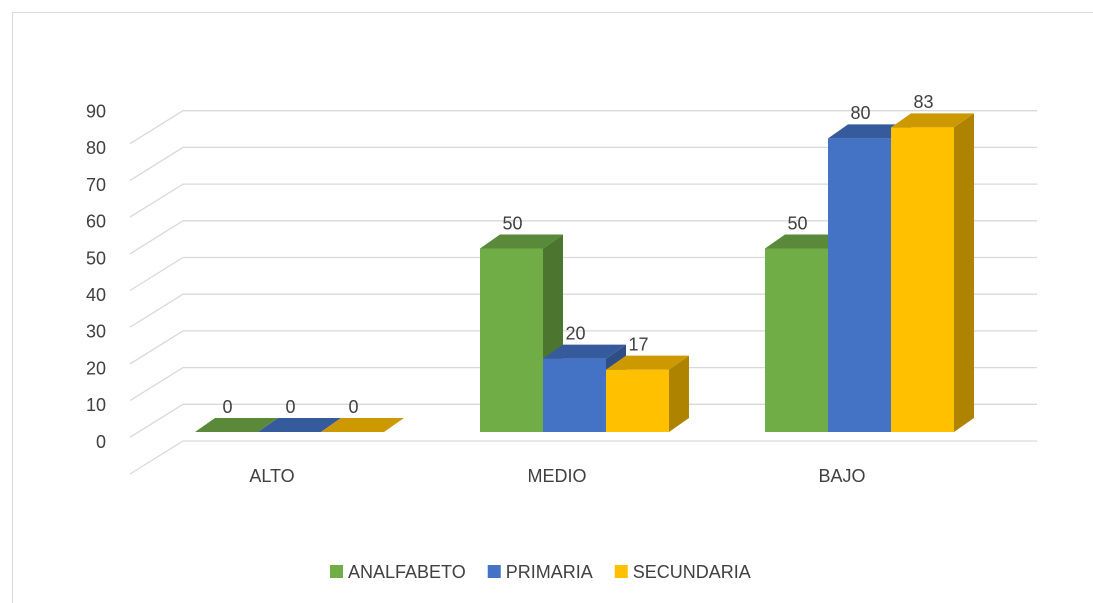 The width and height of the screenshot is (1093, 603). What do you see at coordinates (96, 148) in the screenshot?
I see `y-tick-label: 80` at bounding box center [96, 148].